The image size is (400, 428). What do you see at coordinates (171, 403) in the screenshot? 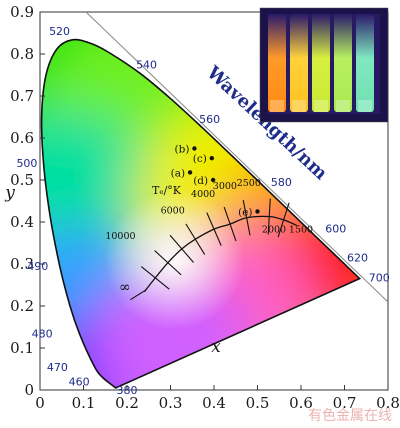
I see `x-tick-label: 0.3` at bounding box center [171, 403].